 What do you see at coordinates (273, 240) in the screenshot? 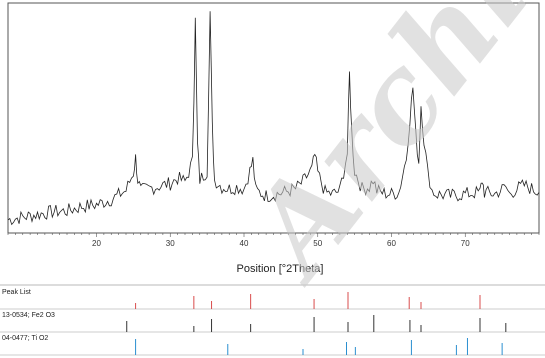
I see `x-axis: 20 30 40 50 60 70` at bounding box center [273, 240].